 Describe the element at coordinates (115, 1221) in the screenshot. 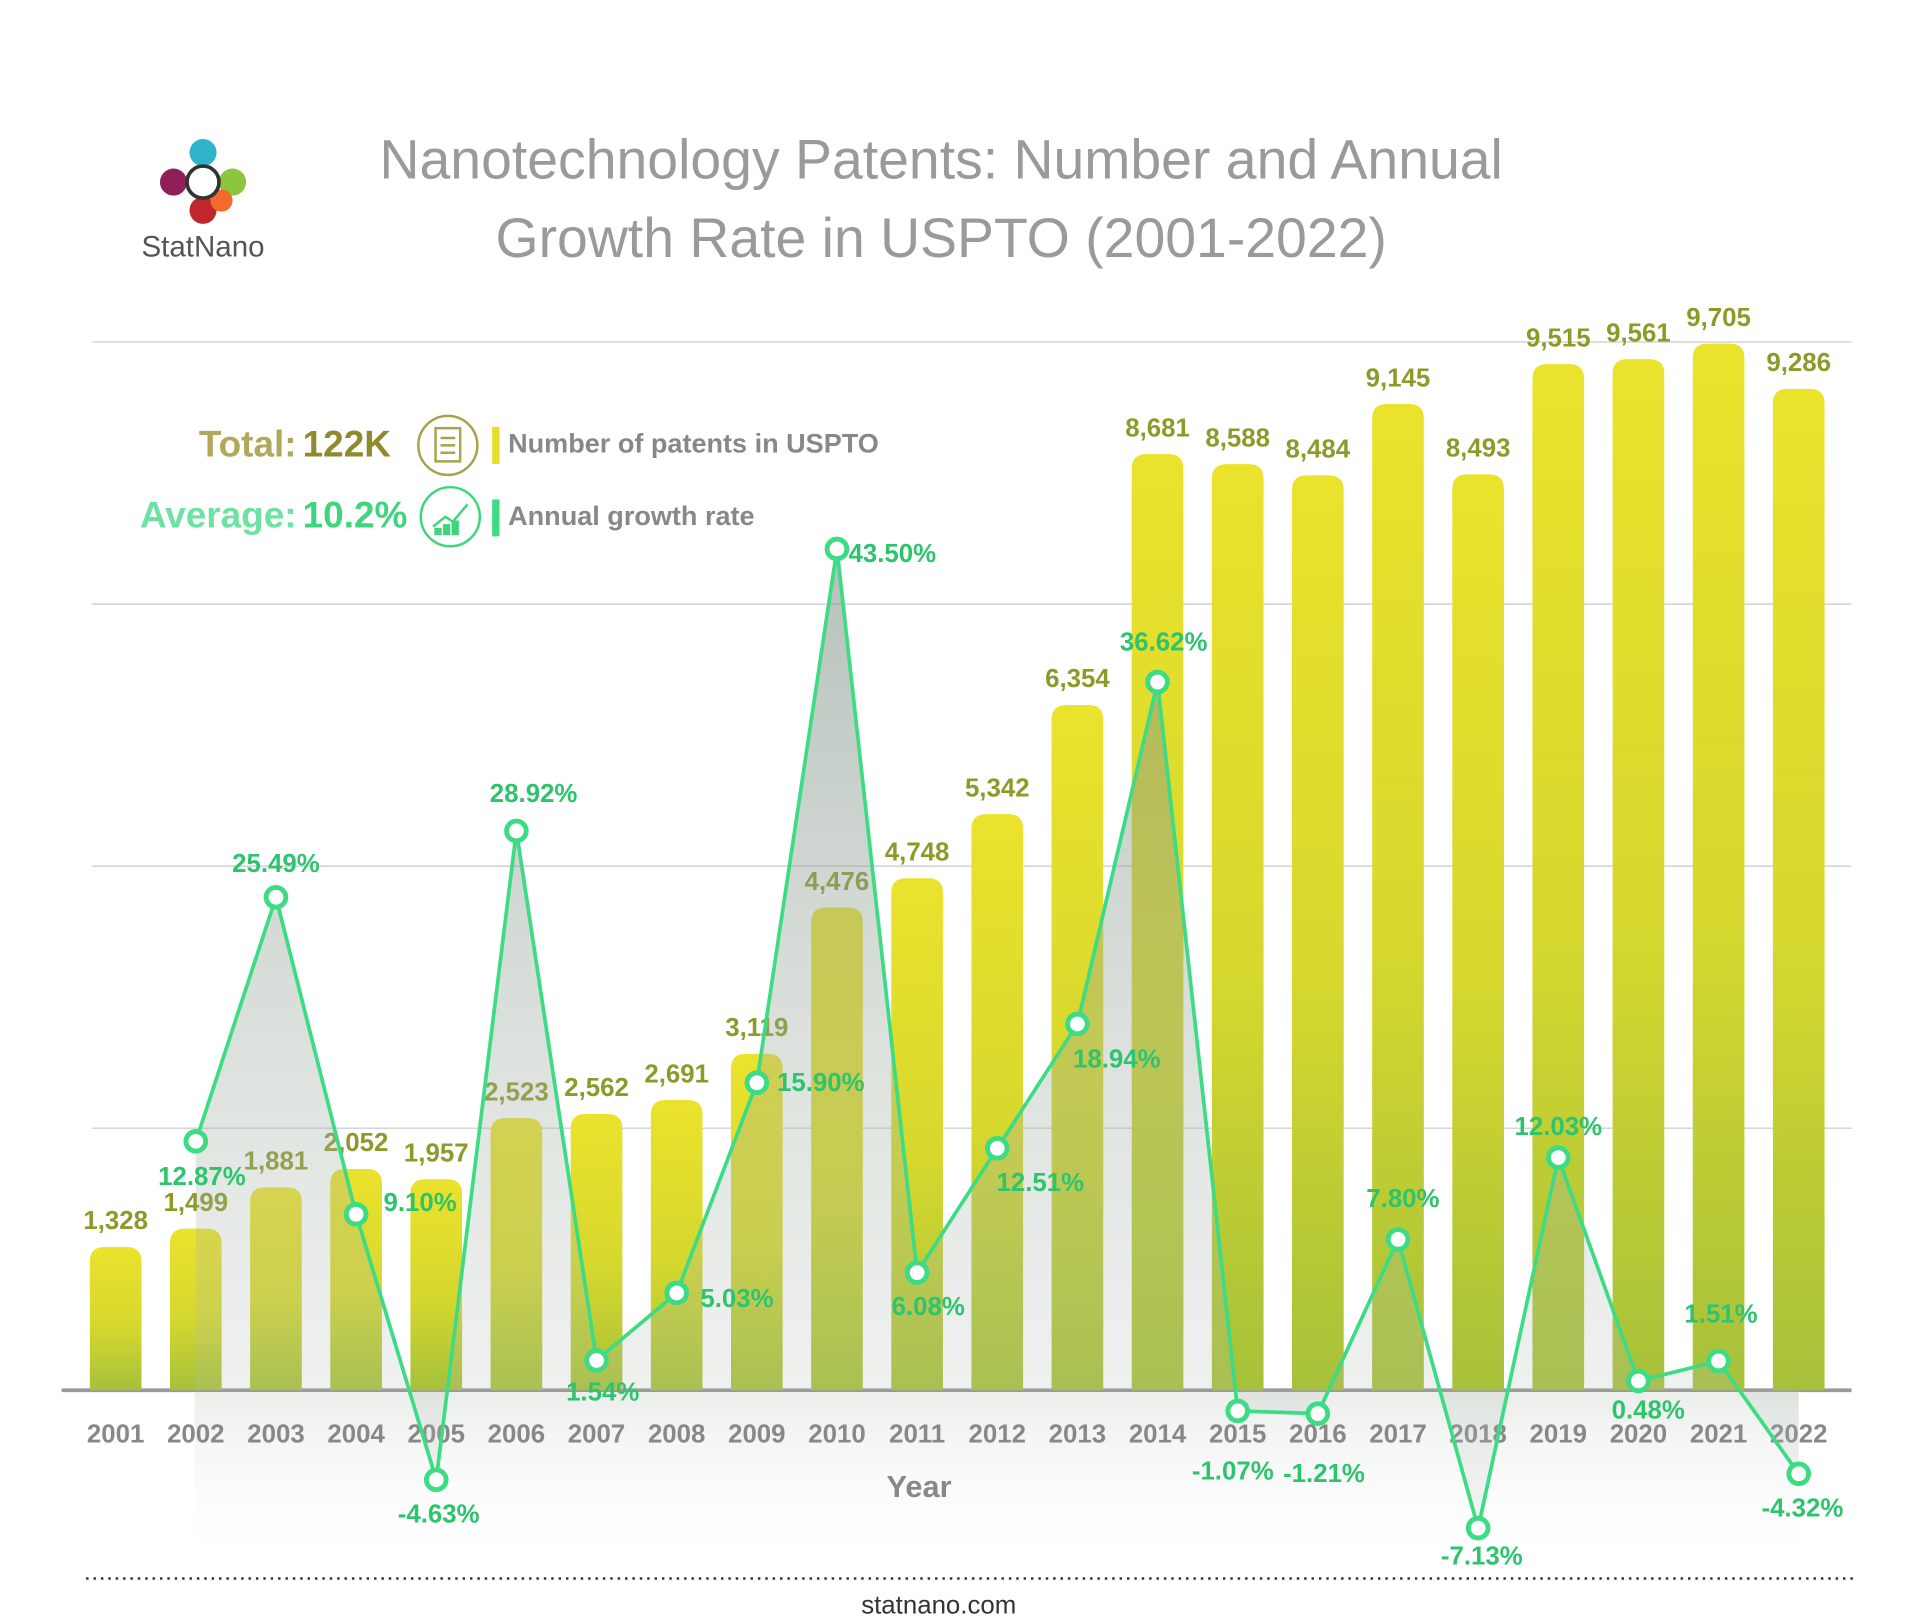

I see `bar-value-label: 1,328` at that location.